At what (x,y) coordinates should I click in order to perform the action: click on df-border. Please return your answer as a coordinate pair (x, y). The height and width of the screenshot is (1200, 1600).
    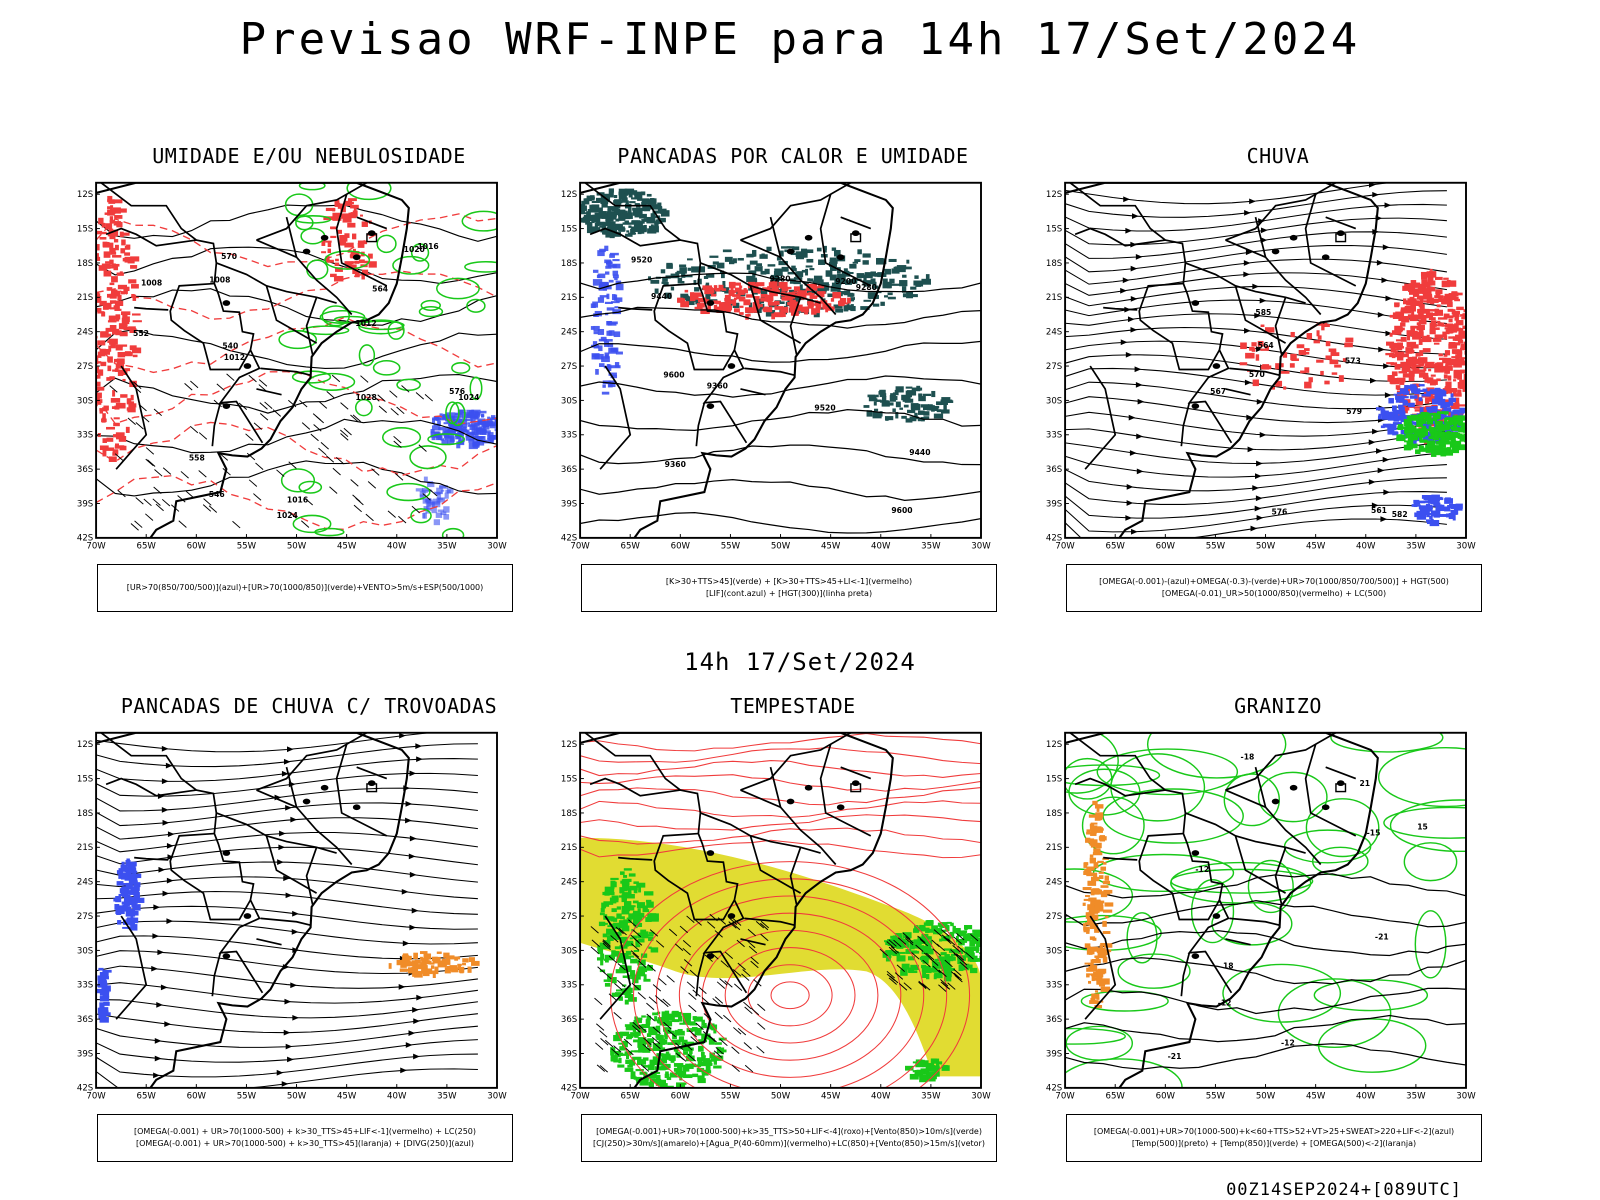
    Looking at the image, I should click on (1341, 238).